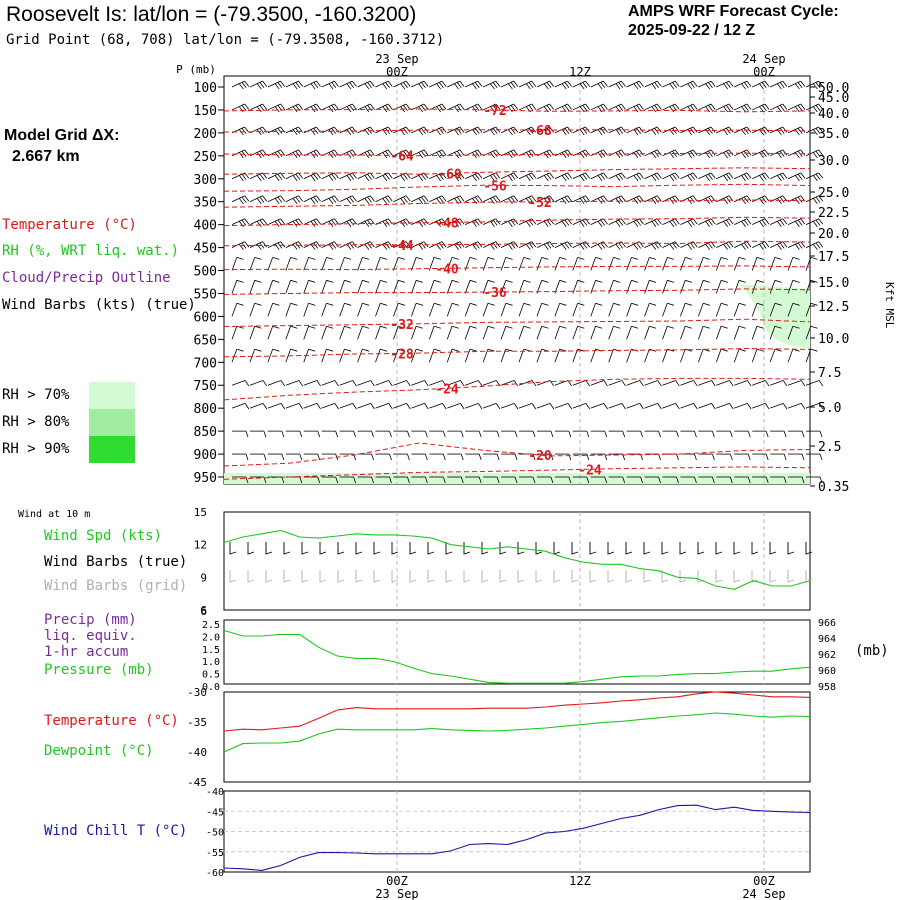  What do you see at coordinates (99, 305) in the screenshot?
I see `legend-wind-barbs: Wind Barbs (kts) (true)` at bounding box center [99, 305].